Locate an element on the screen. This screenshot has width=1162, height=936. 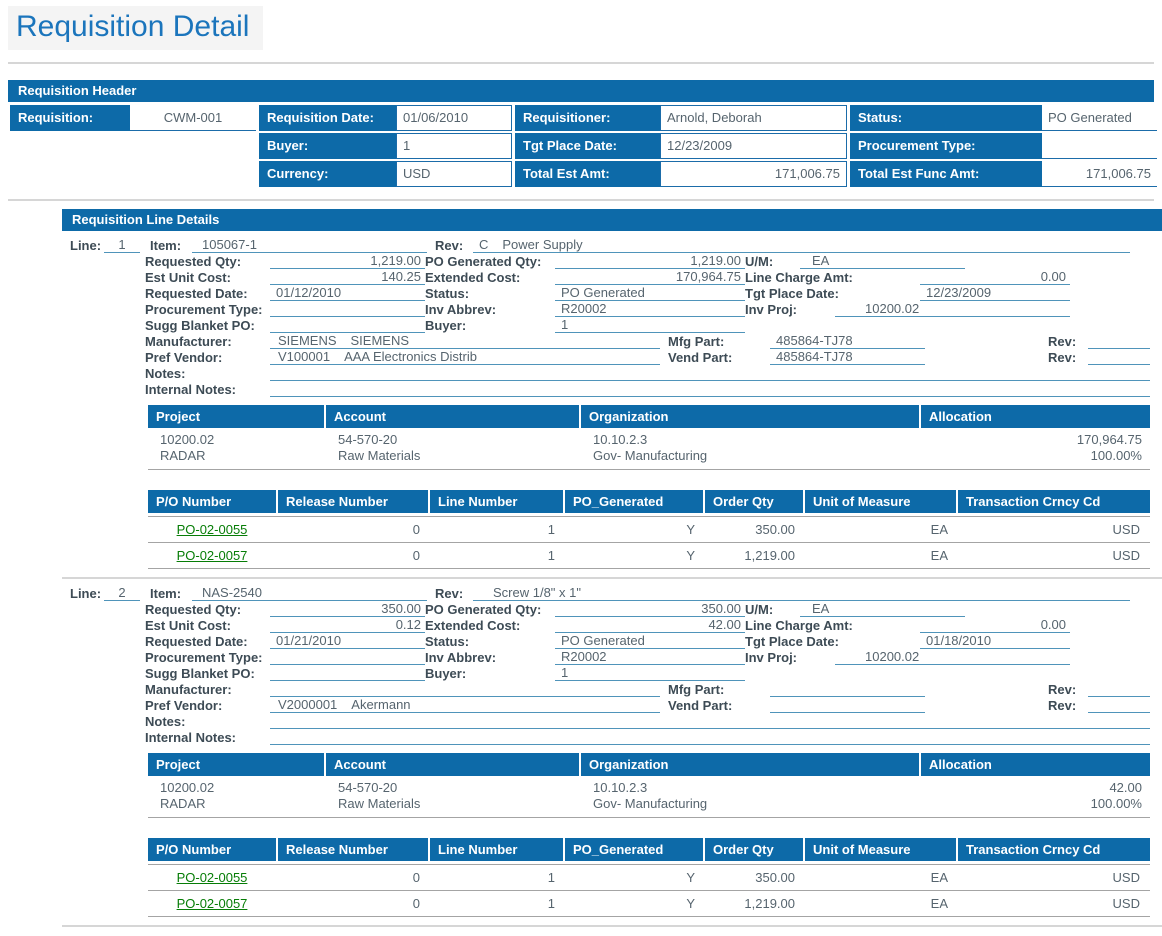
vend-part-field is located at coordinates (847, 705).